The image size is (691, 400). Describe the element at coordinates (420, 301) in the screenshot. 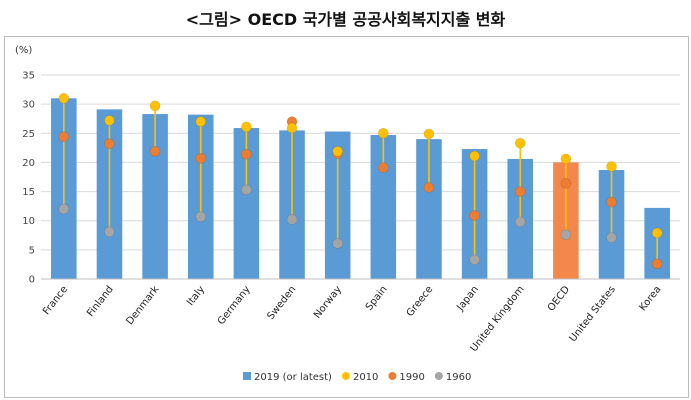

I see `x-tick-label: Greece` at that location.